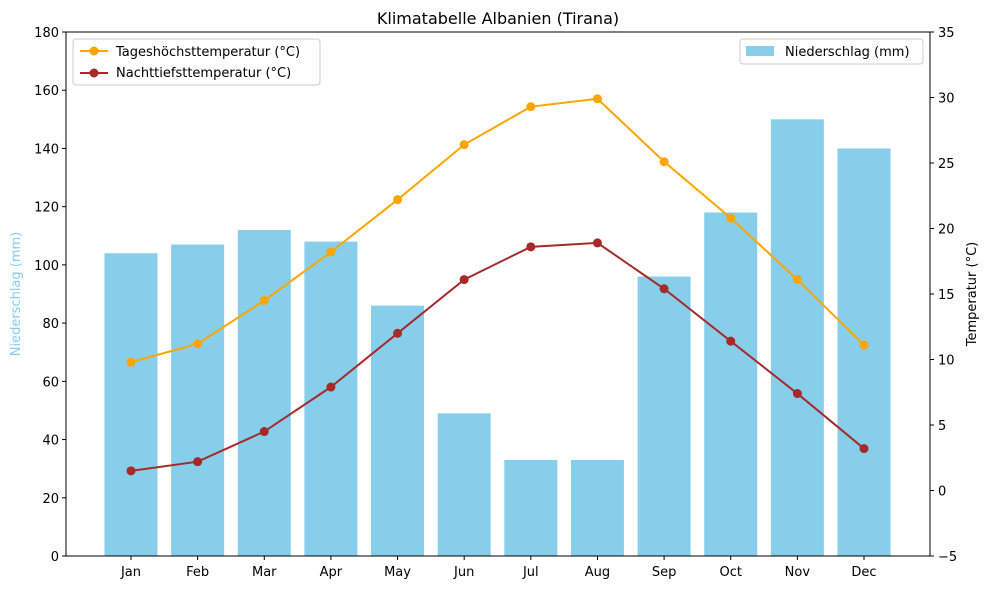  Describe the element at coordinates (530, 572) in the screenshot. I see `x-tick-label: Jul` at that location.